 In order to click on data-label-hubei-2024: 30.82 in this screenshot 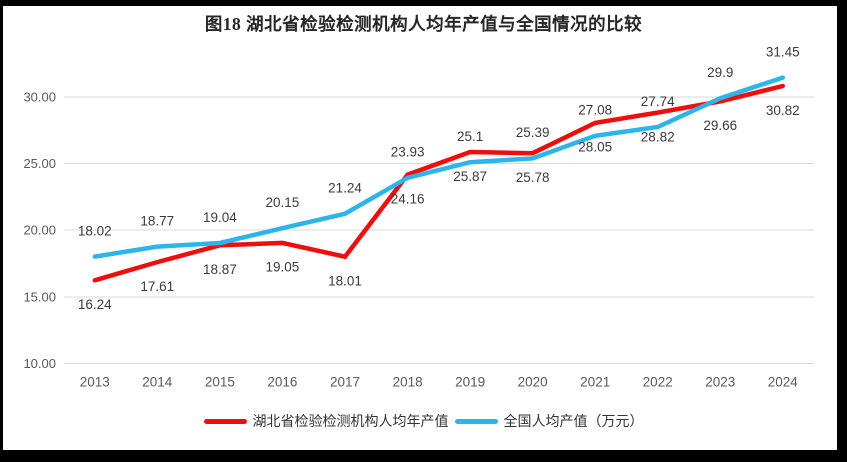, I will do `click(783, 110)`.